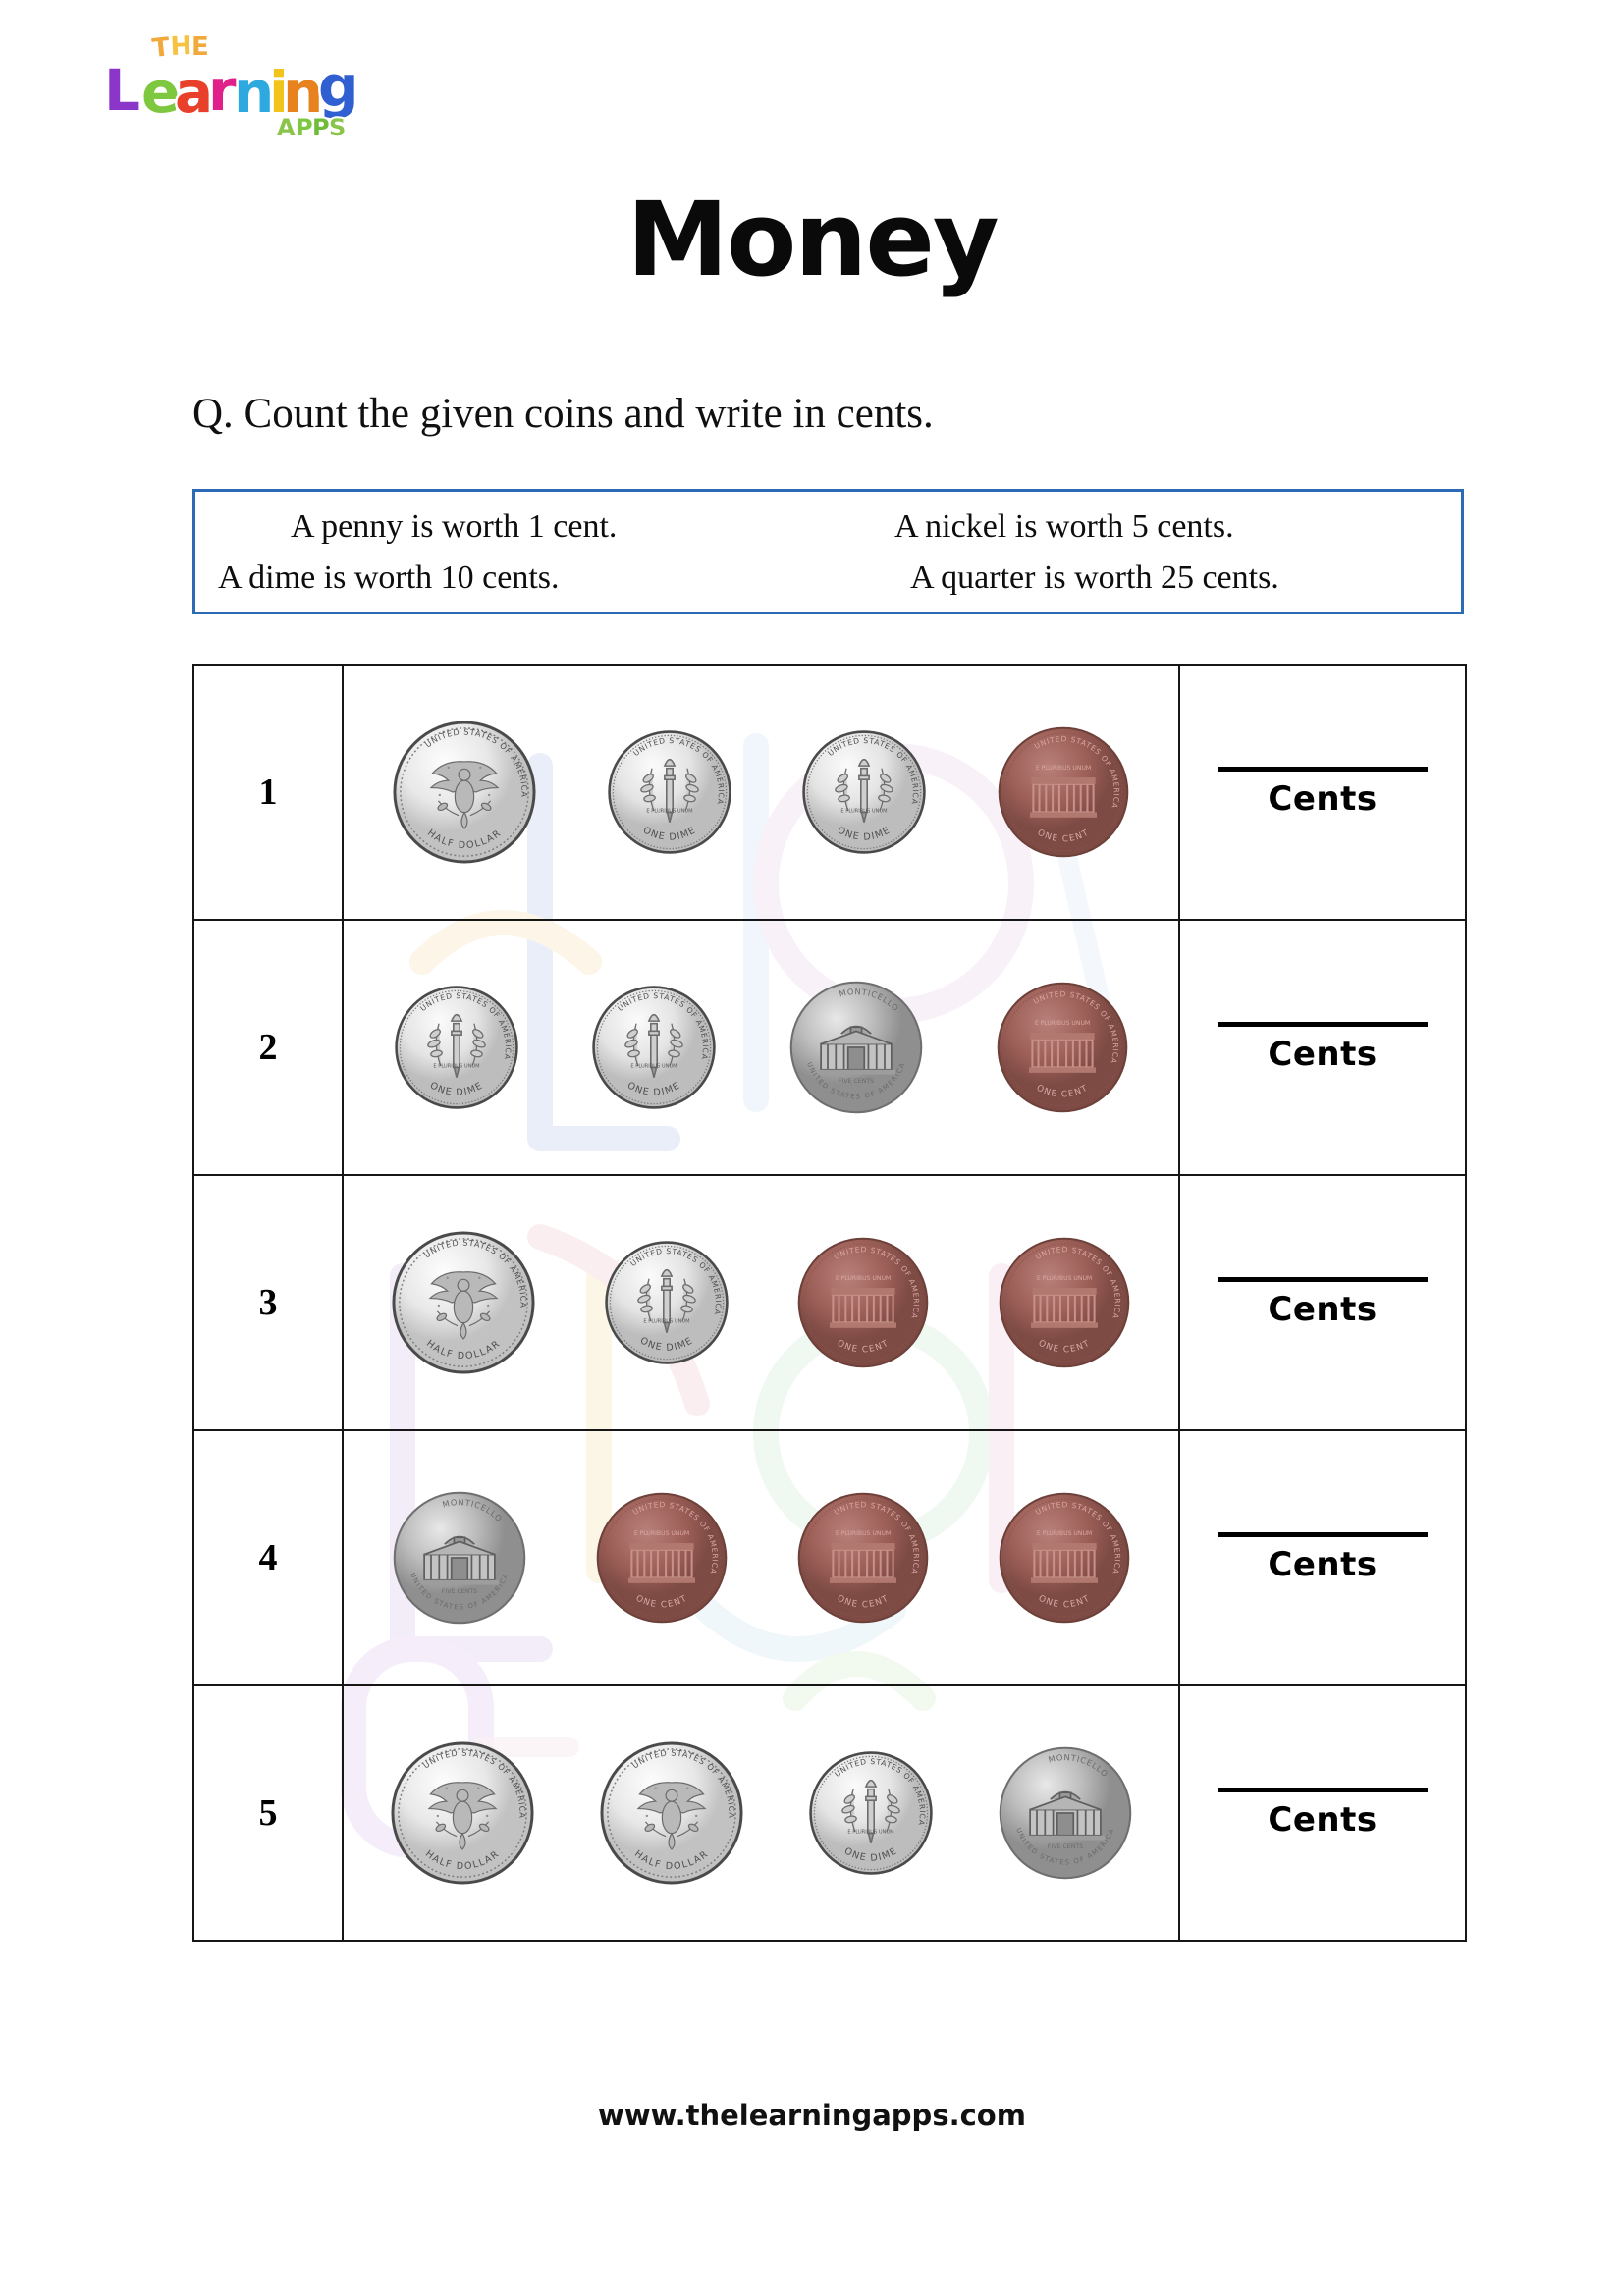 The width and height of the screenshot is (1624, 2296). I want to click on coin-group: UNITED STATES OF AMERICA ONE DIME, so click(761, 1048).